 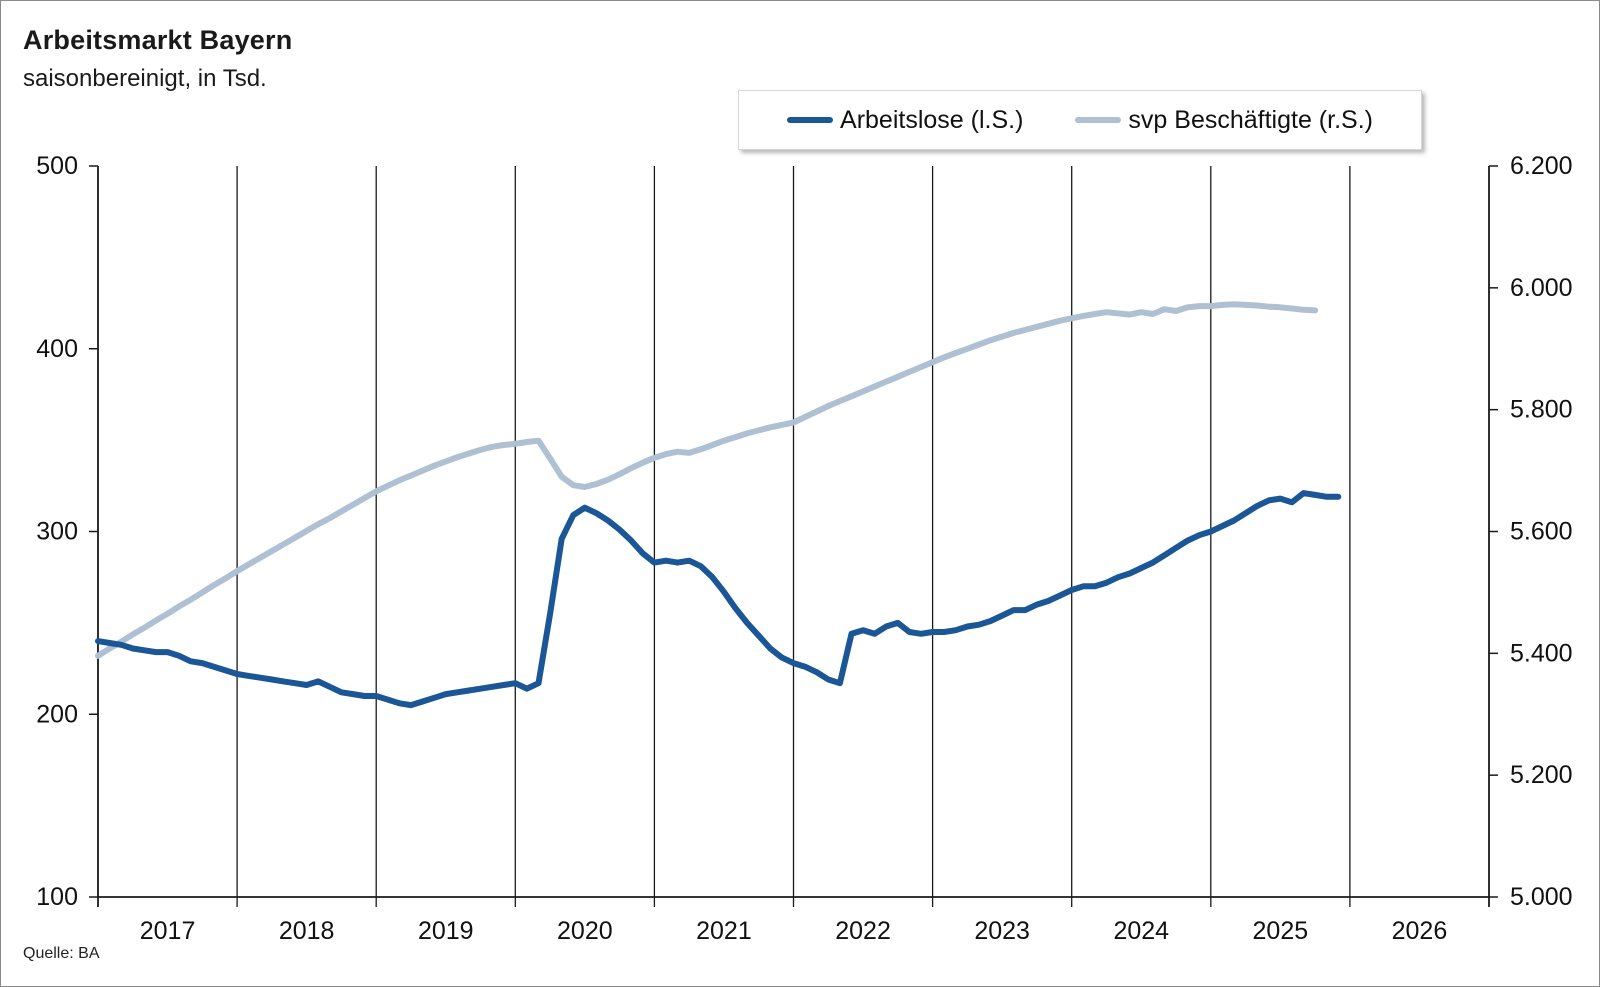 What do you see at coordinates (585, 931) in the screenshot?
I see `x-axis-label-2020: 2020` at bounding box center [585, 931].